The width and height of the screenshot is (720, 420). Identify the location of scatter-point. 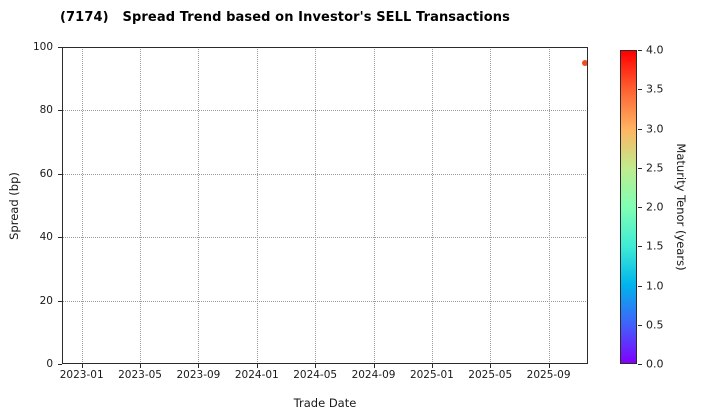
(584, 63).